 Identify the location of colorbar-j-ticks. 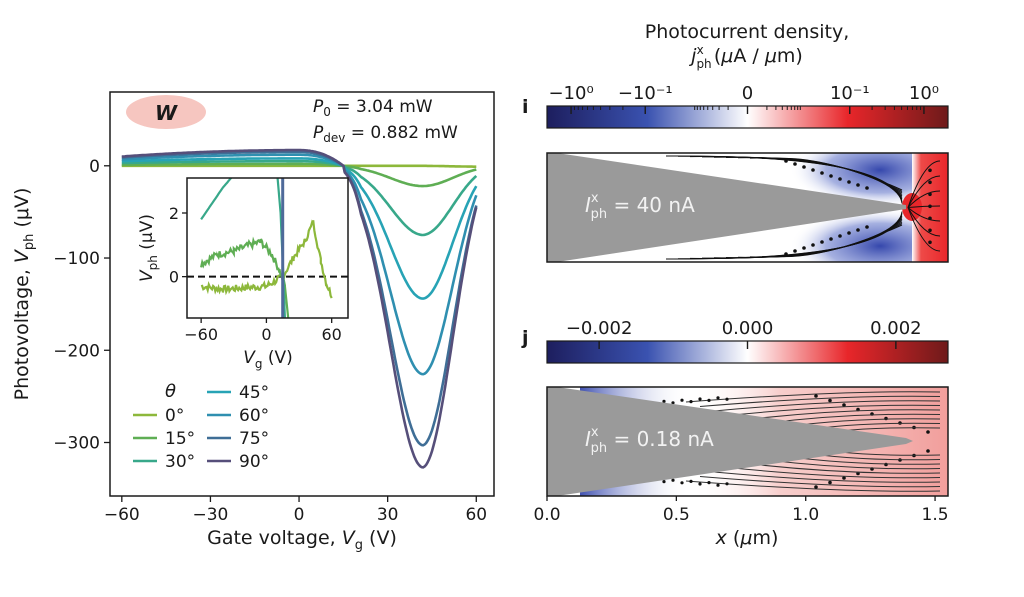
(747, 345).